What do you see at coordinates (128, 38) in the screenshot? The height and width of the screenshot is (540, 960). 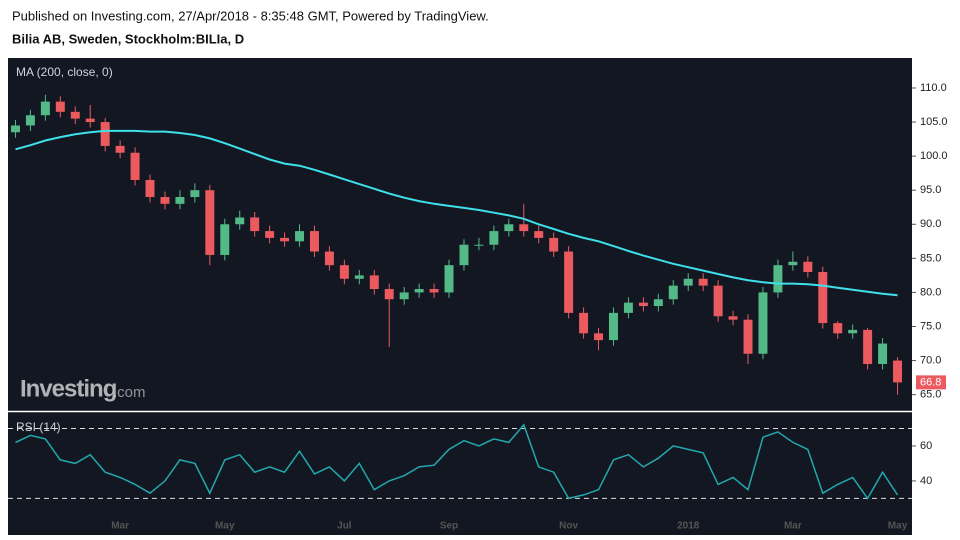 I see `chart-title: Bilia AB, Sweden, Stockholm:BILIa, D` at bounding box center [128, 38].